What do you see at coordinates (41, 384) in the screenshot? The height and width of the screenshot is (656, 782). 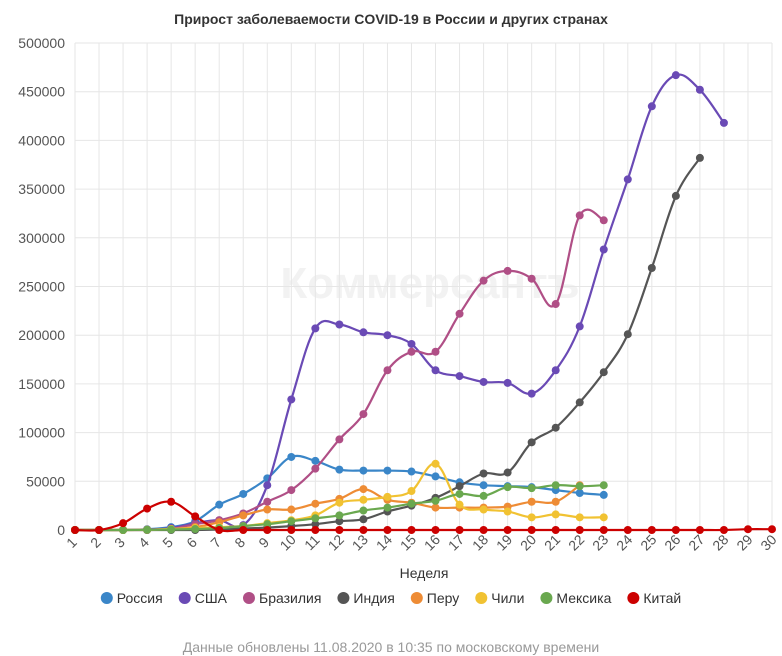 I see `y-tick-label: 150000` at bounding box center [41, 384].